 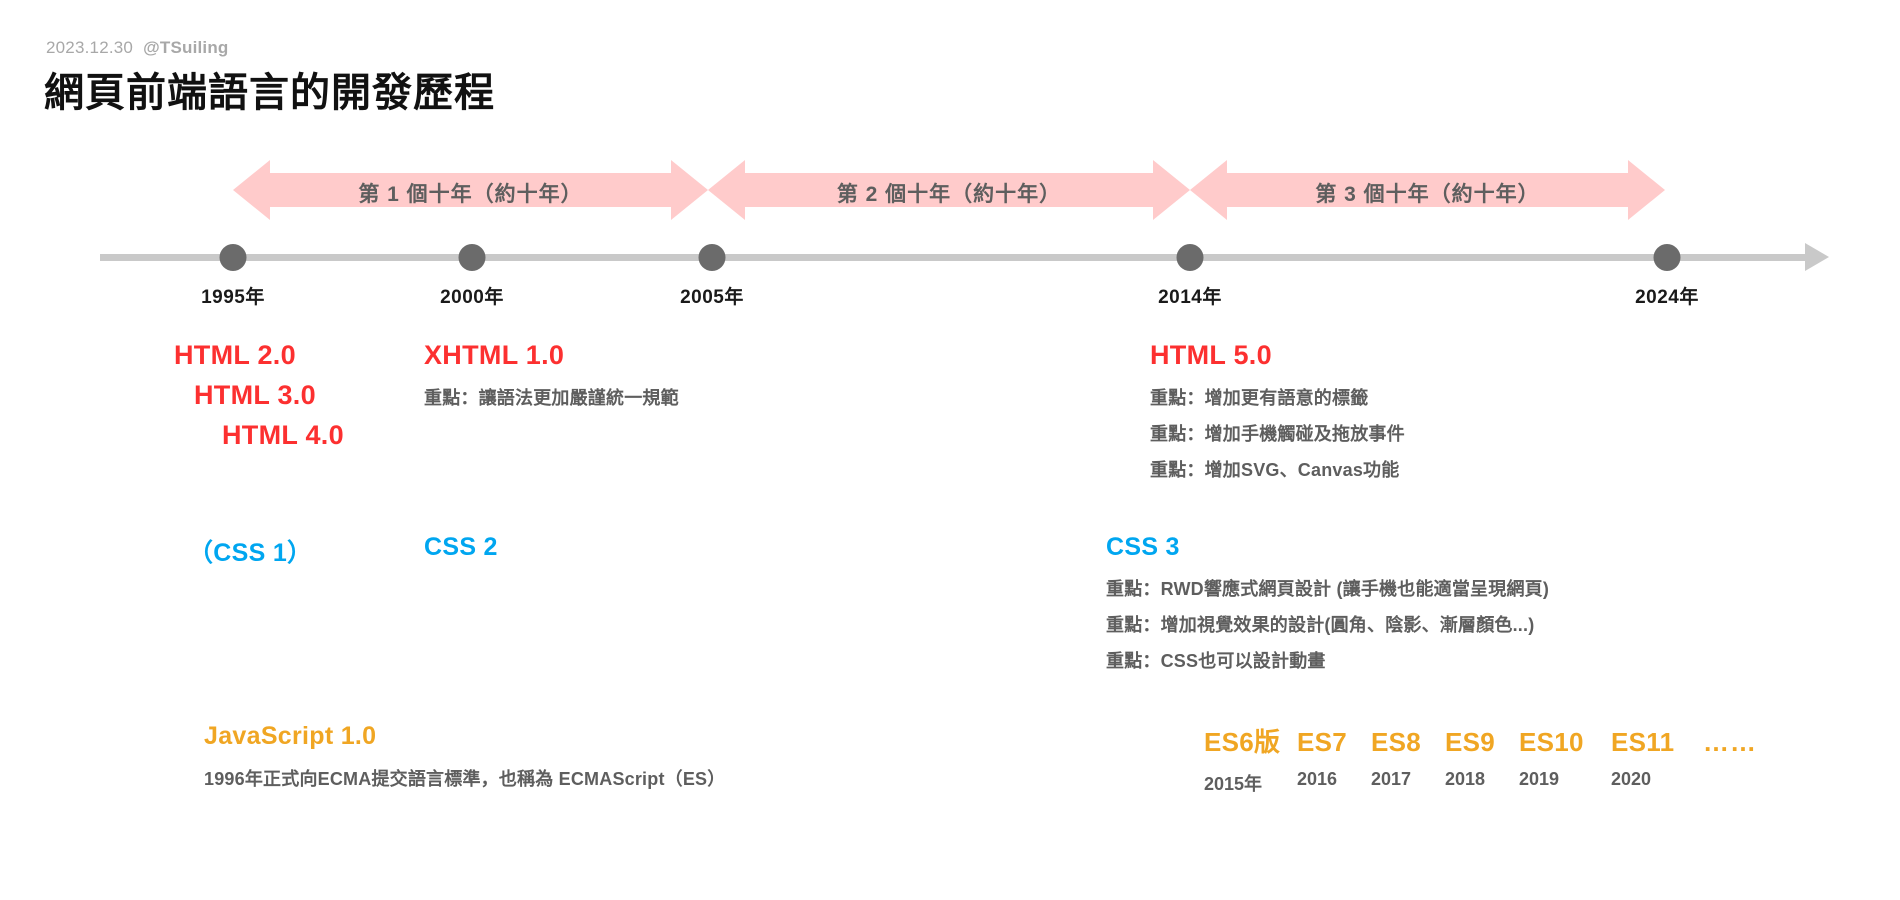 What do you see at coordinates (1233, 784) in the screenshot?
I see `es-version-year: 2015年` at bounding box center [1233, 784].